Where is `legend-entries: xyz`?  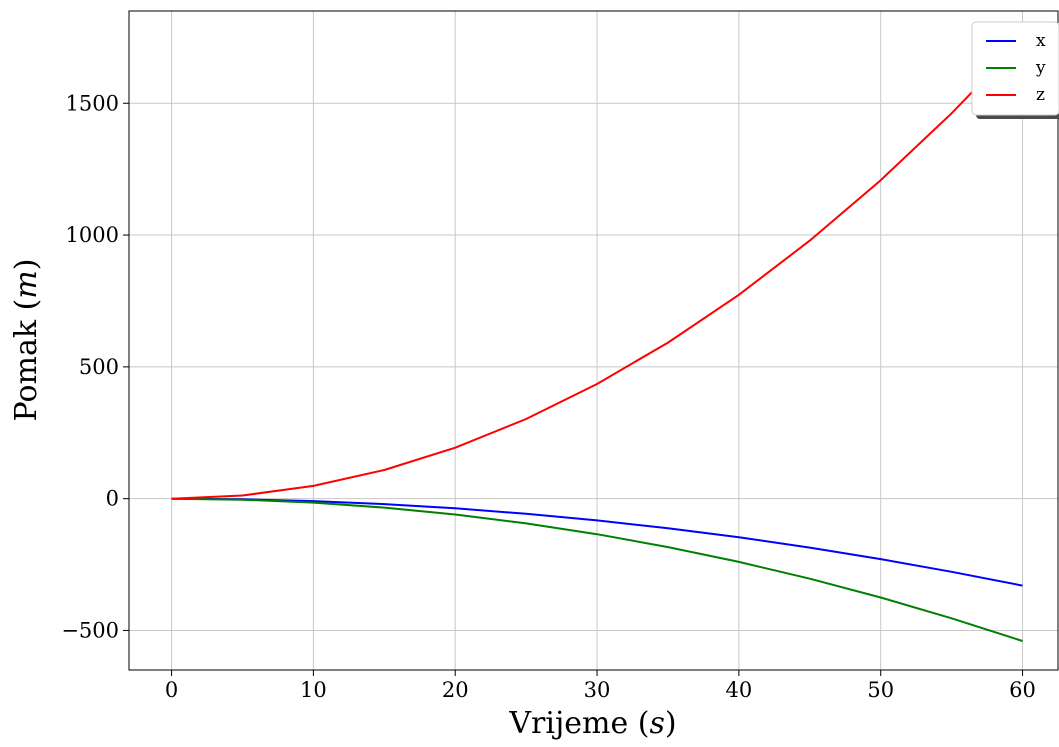 legend-entries: xyz is located at coordinates (1016, 68).